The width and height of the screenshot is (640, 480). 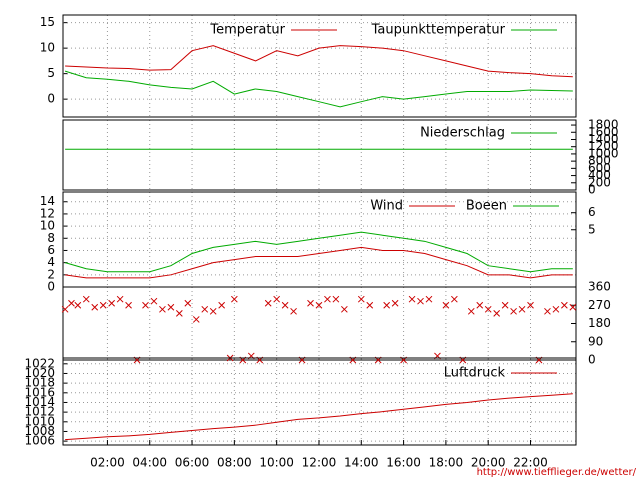 What do you see at coordinates (599, 287) in the screenshot?
I see `y2-tick-label: 360` at bounding box center [599, 287].